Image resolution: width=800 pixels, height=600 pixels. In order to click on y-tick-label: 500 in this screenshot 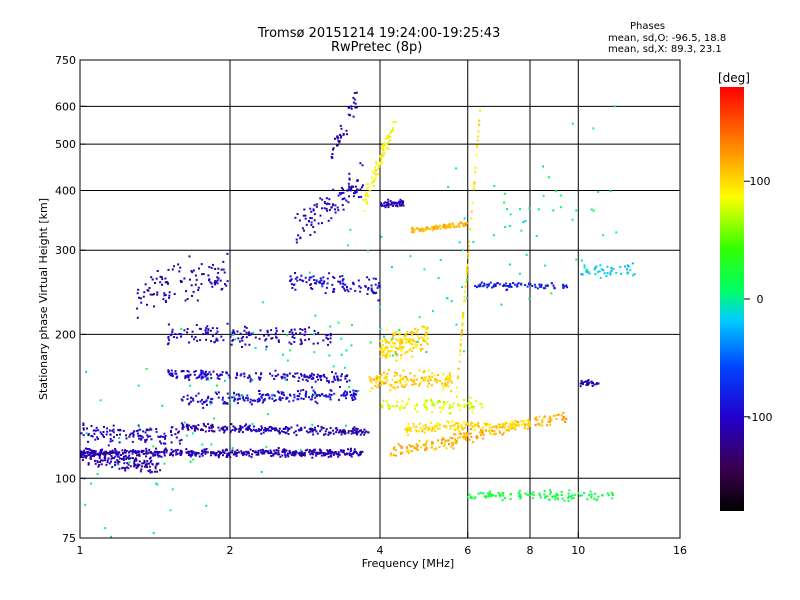, I will do `click(65, 144)`.